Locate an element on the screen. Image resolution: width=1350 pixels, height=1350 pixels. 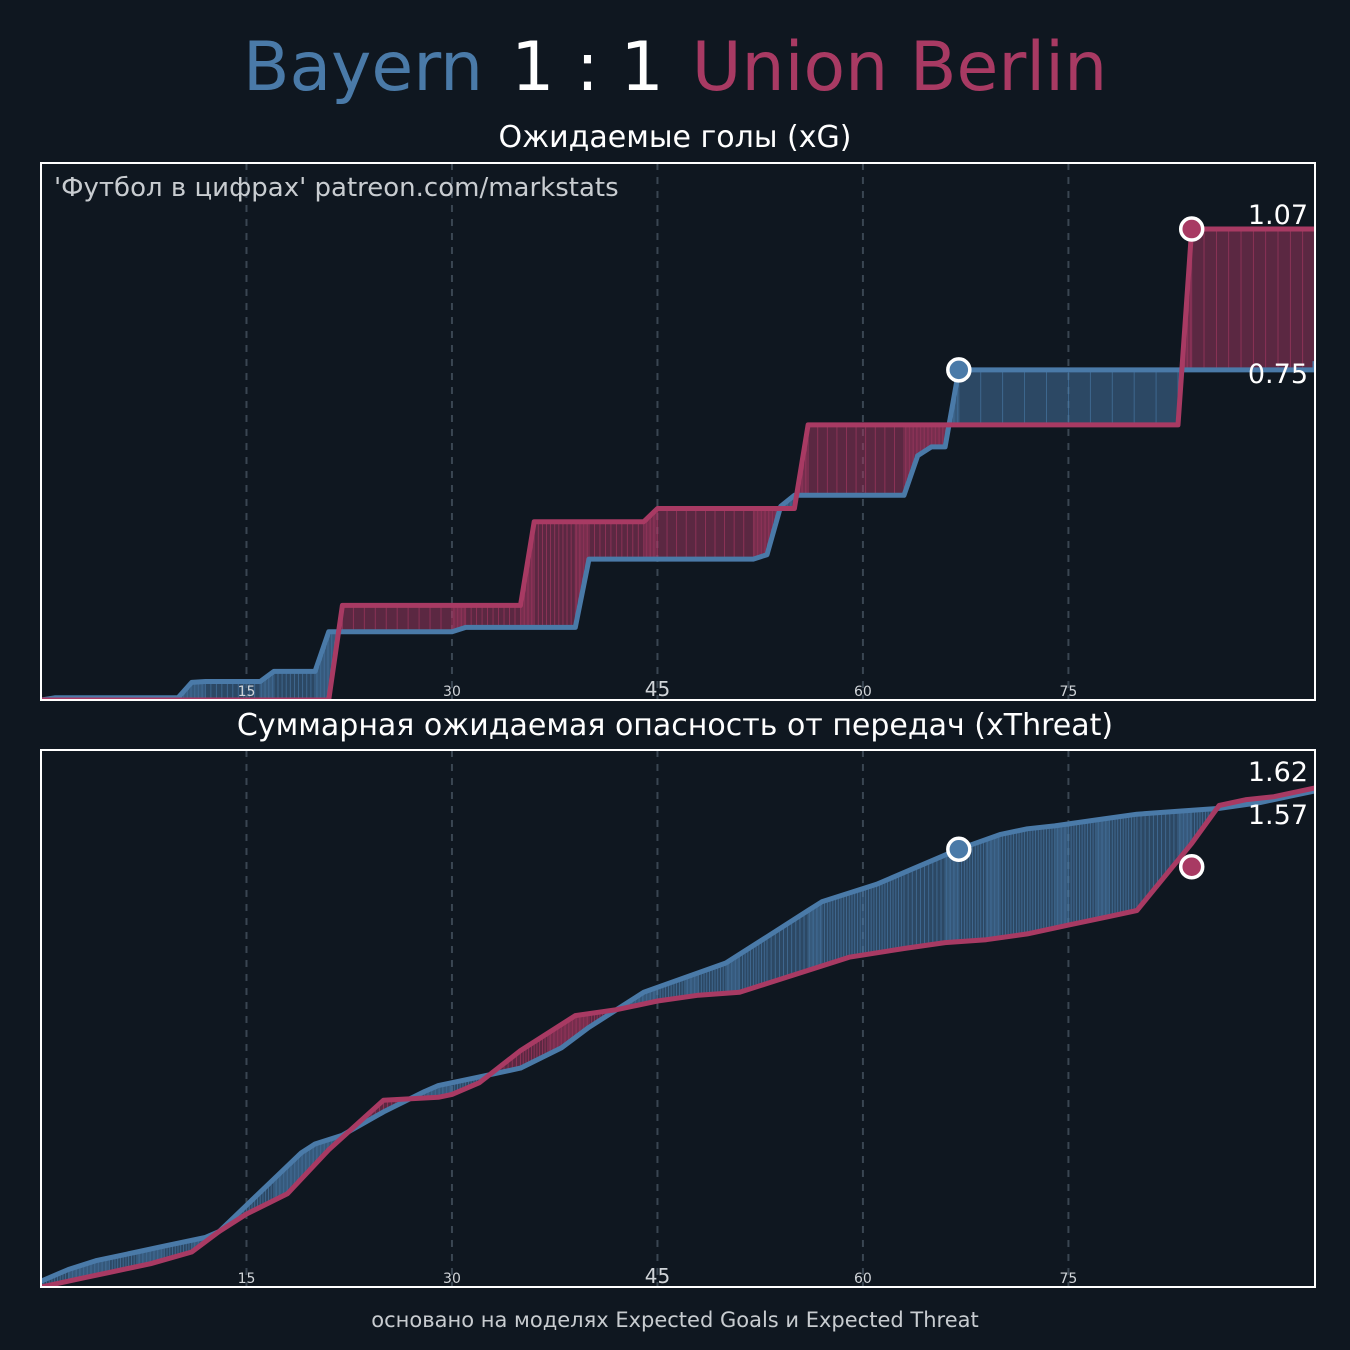
xg-chart-title: Ожидаемые голы (xG) is located at coordinates (675, 137).